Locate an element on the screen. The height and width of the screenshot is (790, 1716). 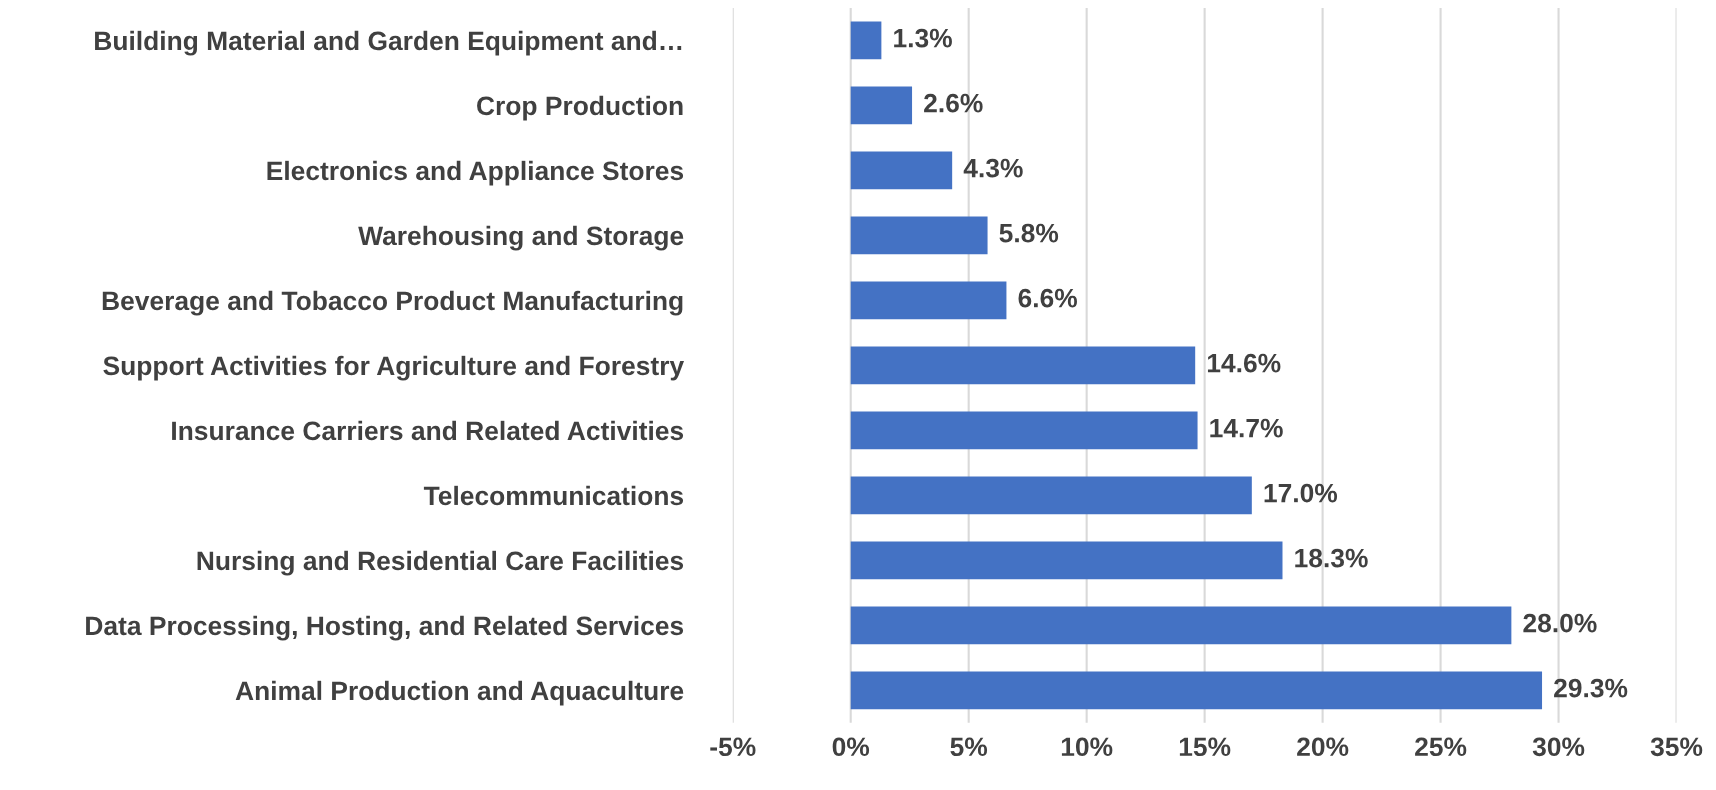
x-tick-label: 10% is located at coordinates (1087, 747).